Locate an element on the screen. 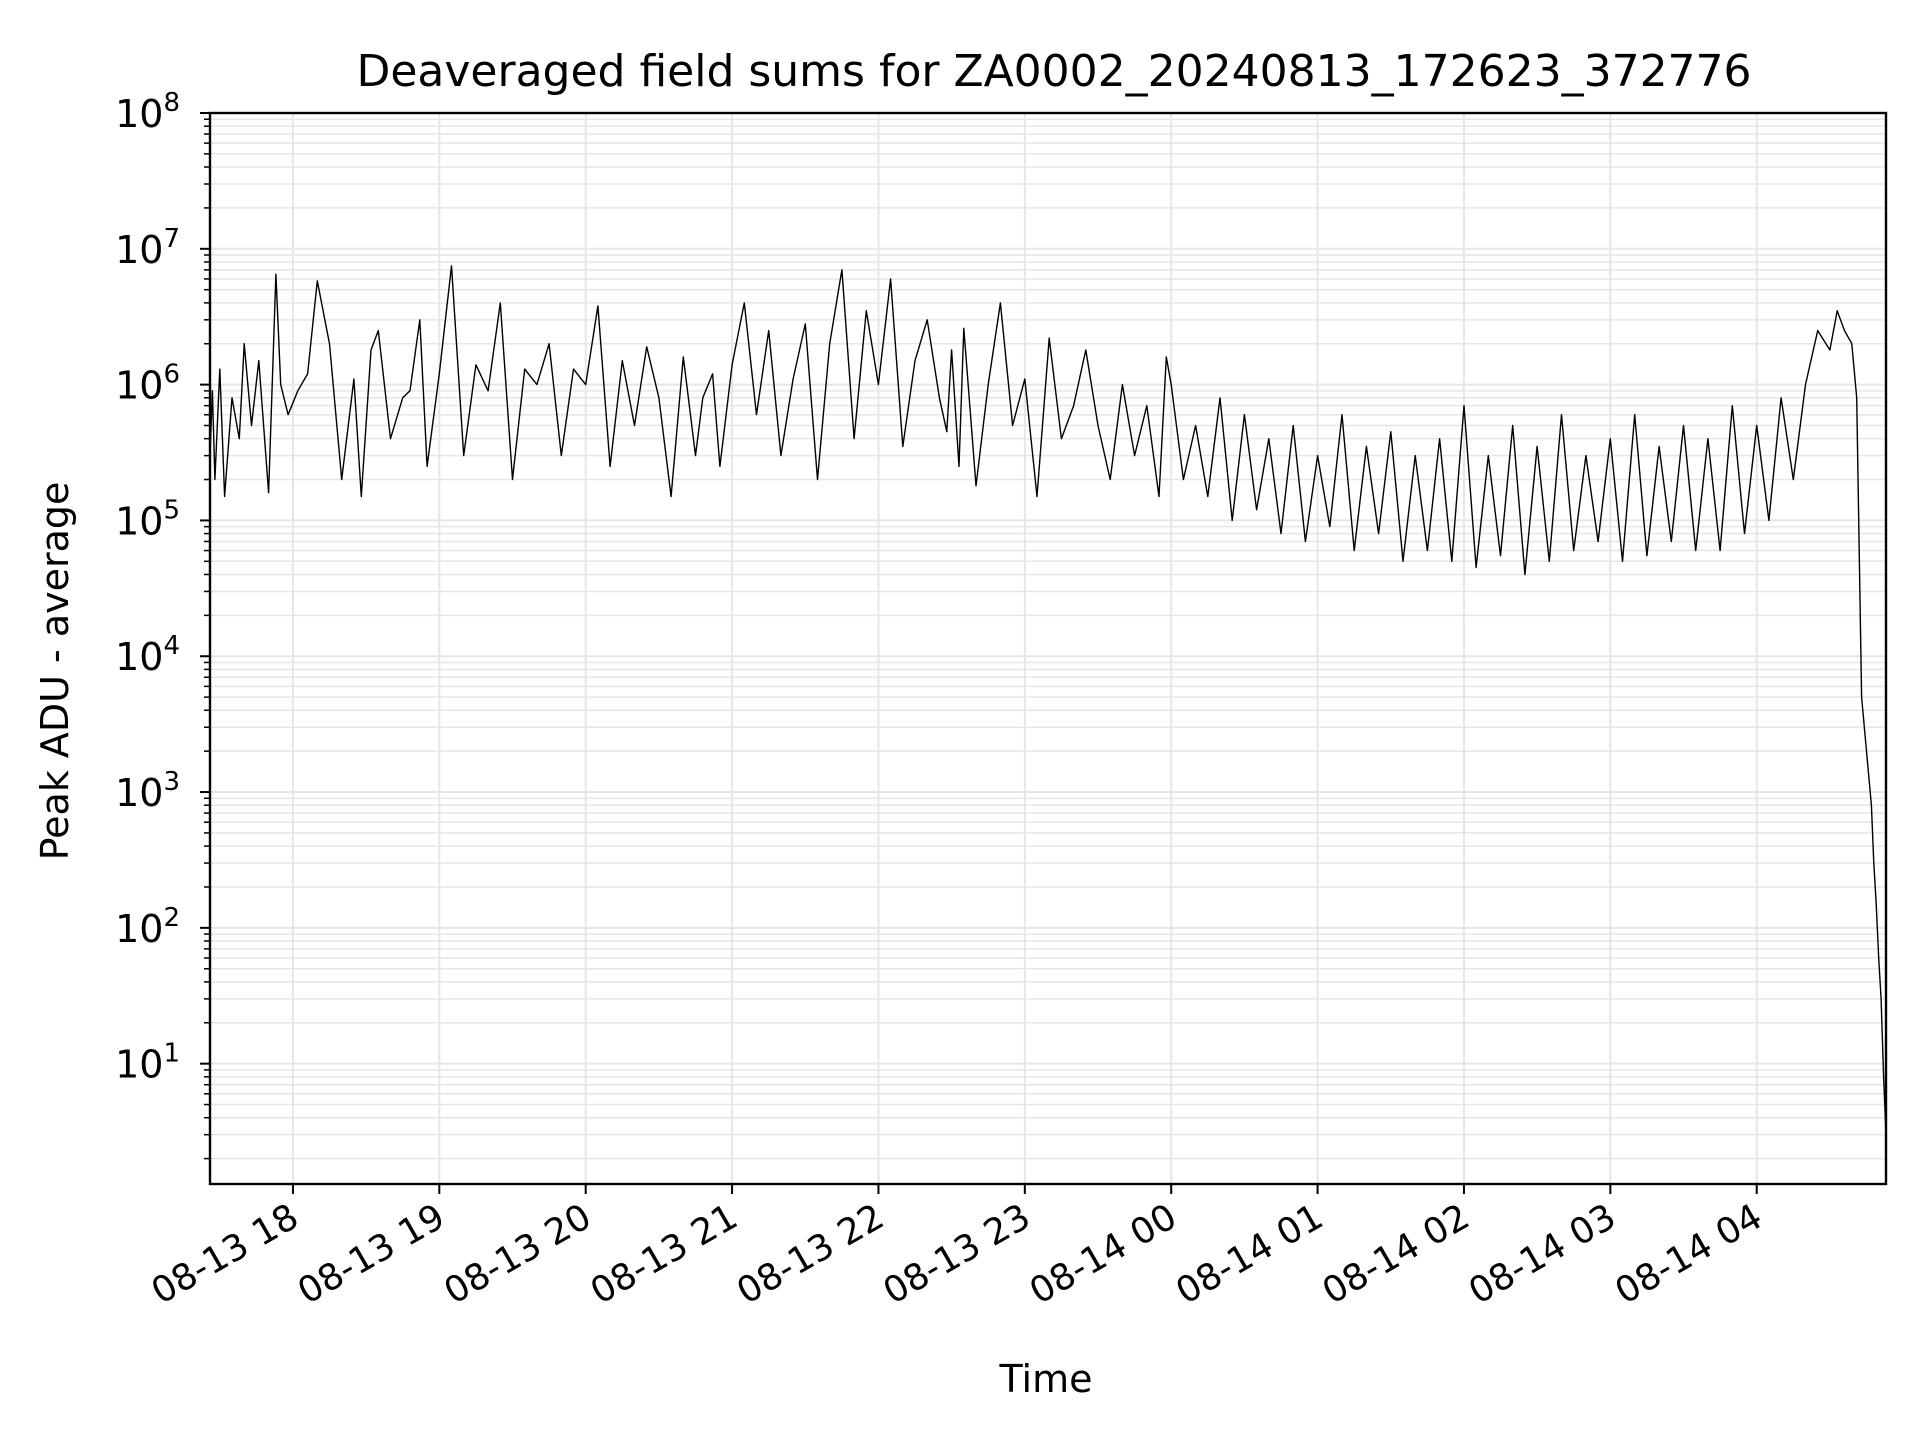 The height and width of the screenshot is (1440, 1920). y-tick-label: 104 is located at coordinates (147, 655).